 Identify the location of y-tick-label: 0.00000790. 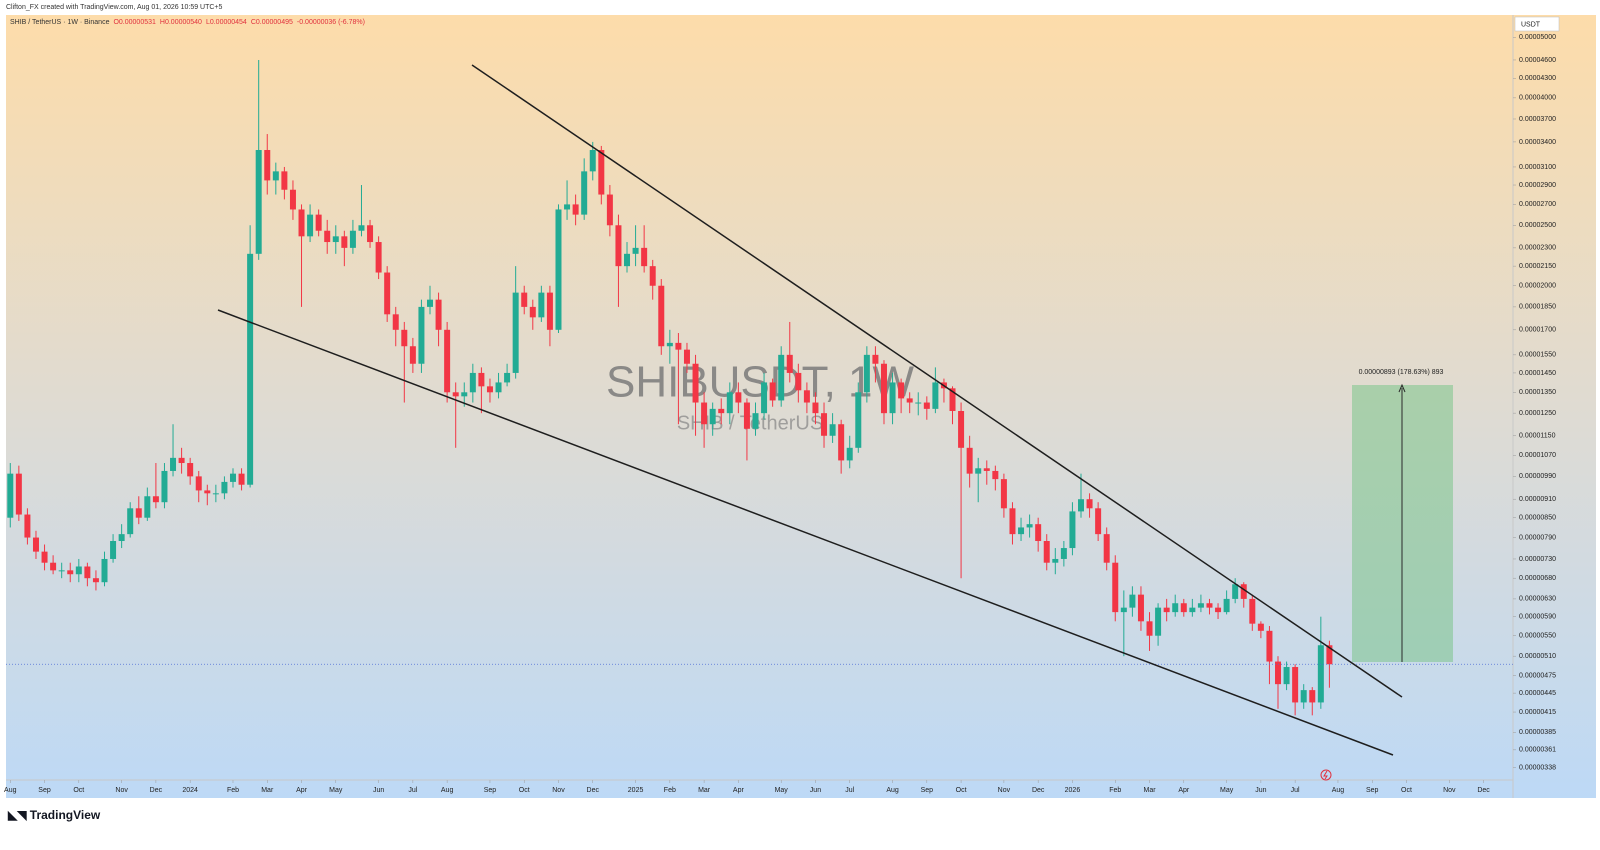
(1537, 537).